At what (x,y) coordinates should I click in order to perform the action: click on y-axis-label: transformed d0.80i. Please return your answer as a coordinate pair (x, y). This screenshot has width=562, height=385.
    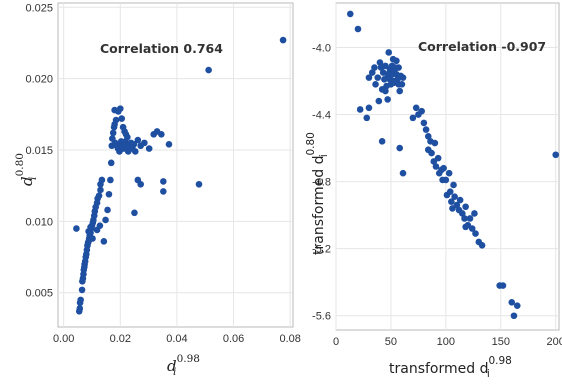
    Looking at the image, I should click on (317, 193).